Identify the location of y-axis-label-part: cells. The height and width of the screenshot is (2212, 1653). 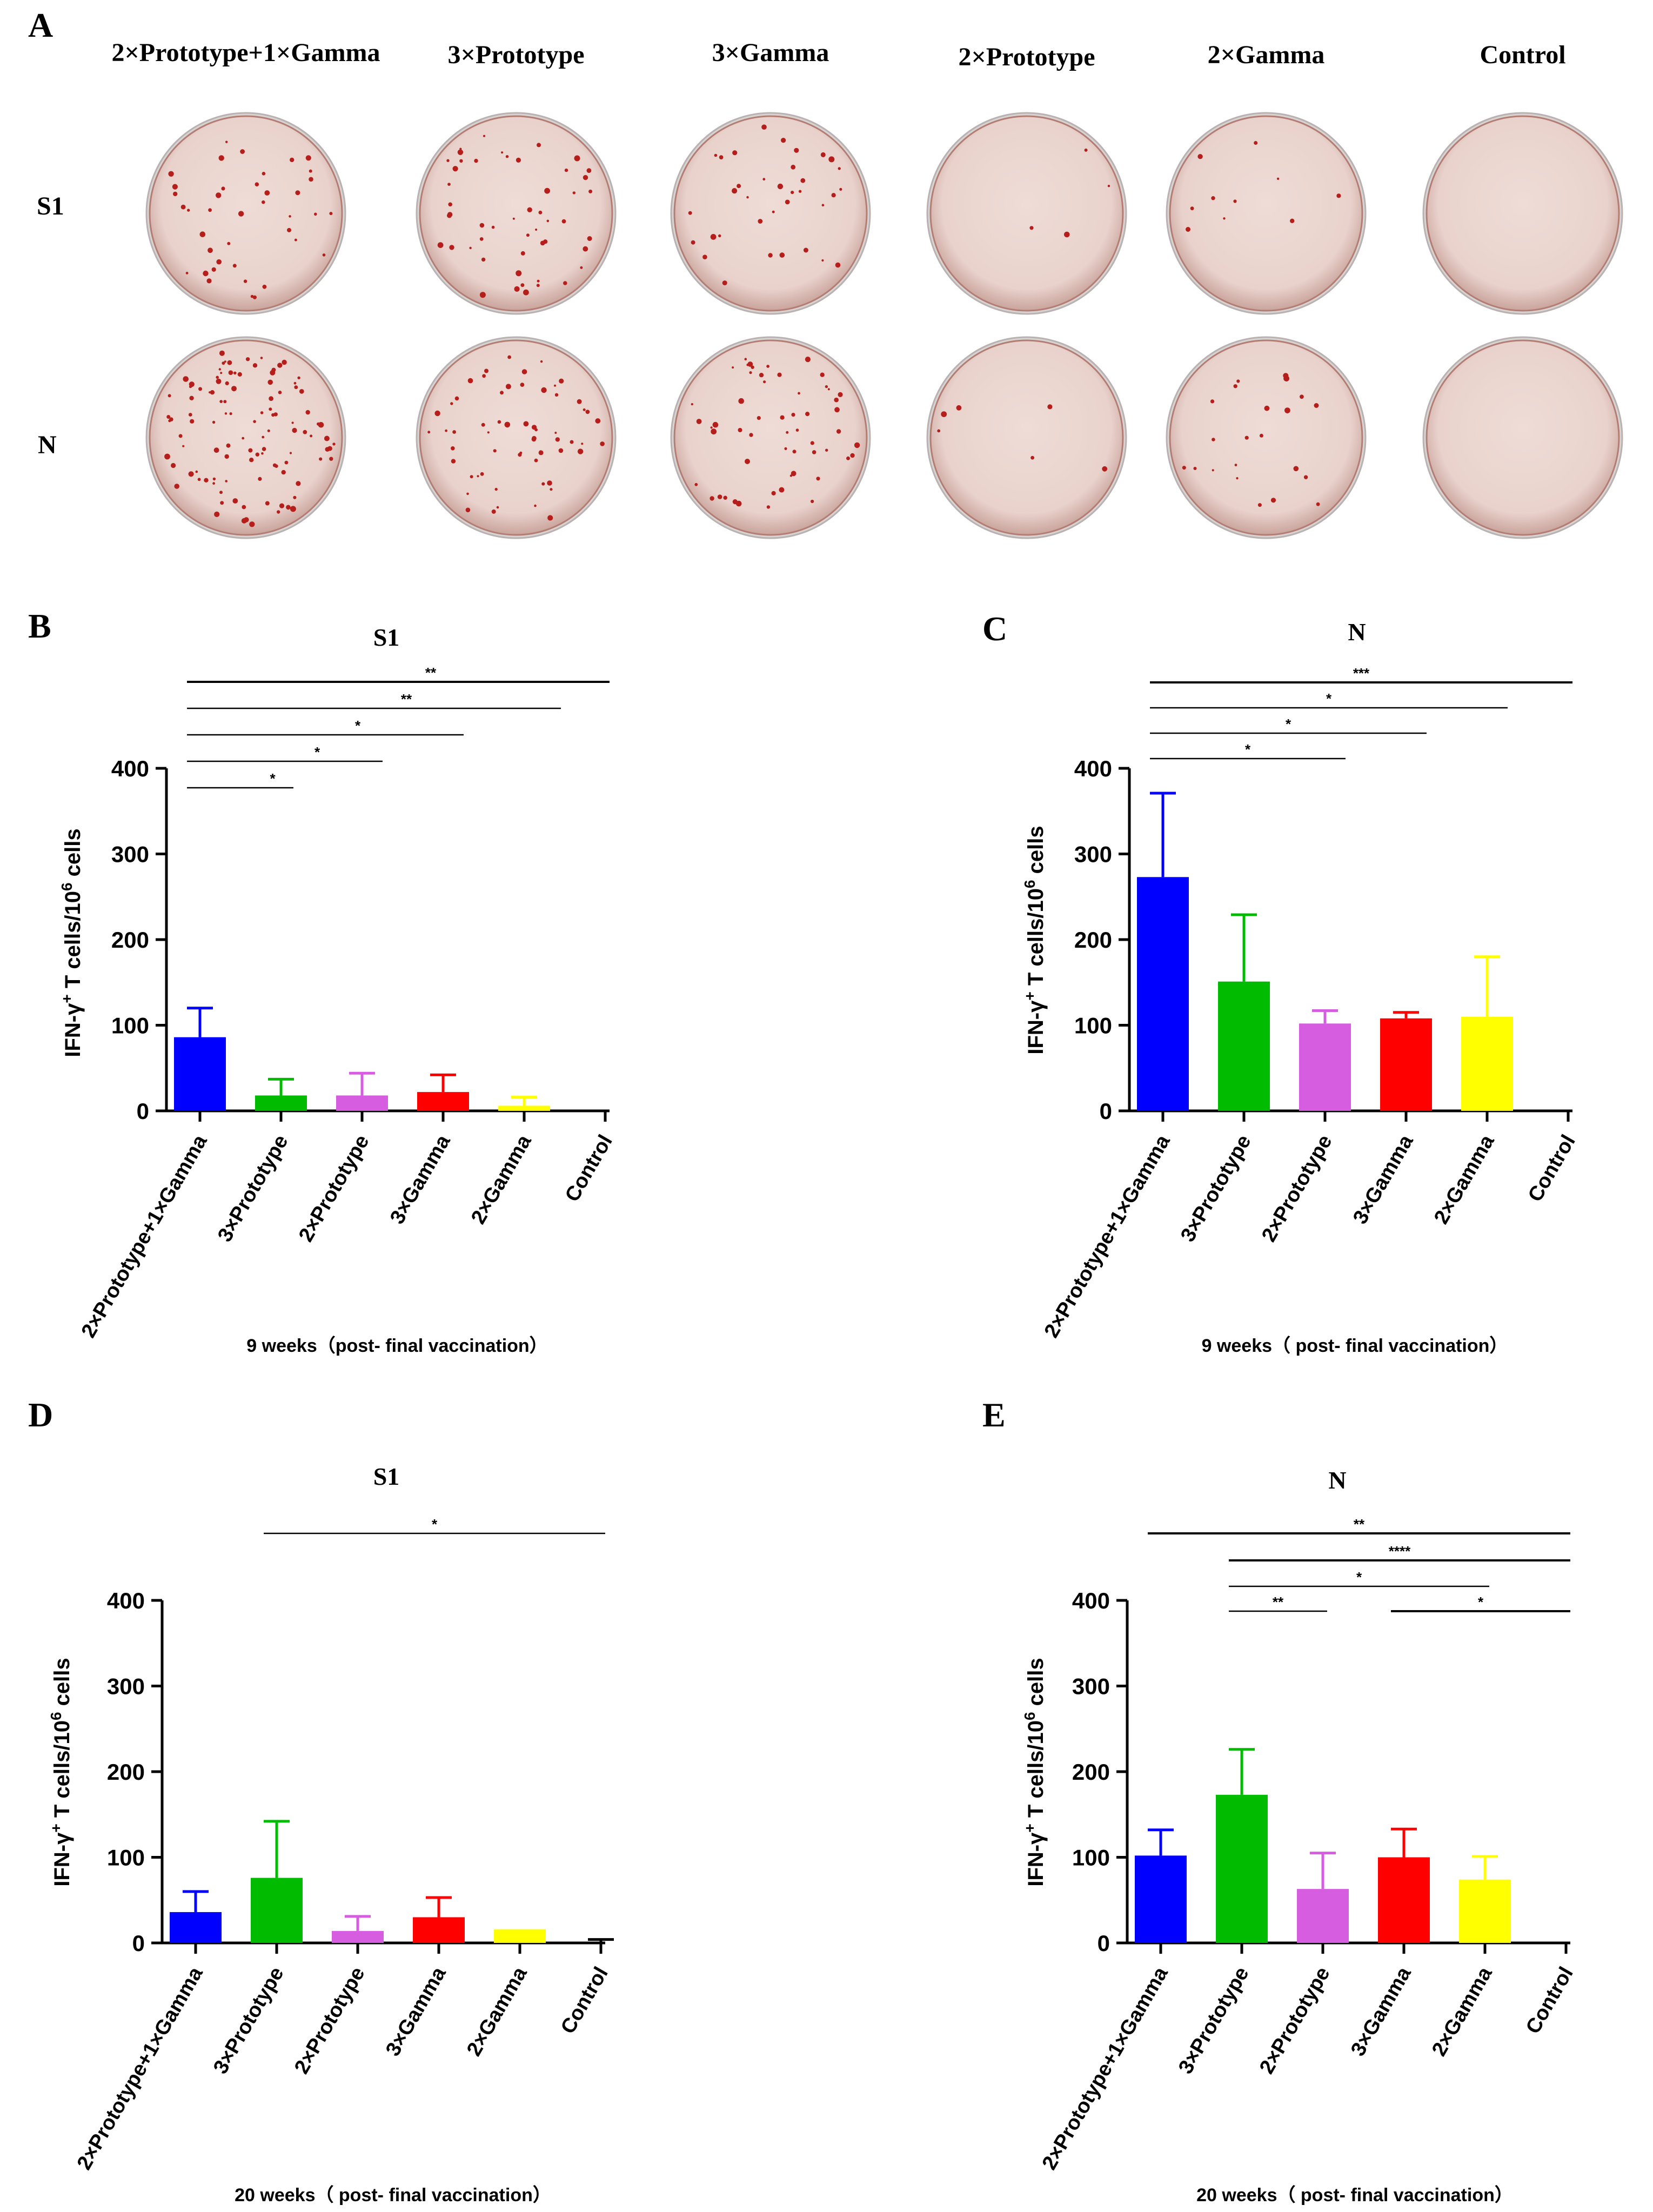
(1036, 1685).